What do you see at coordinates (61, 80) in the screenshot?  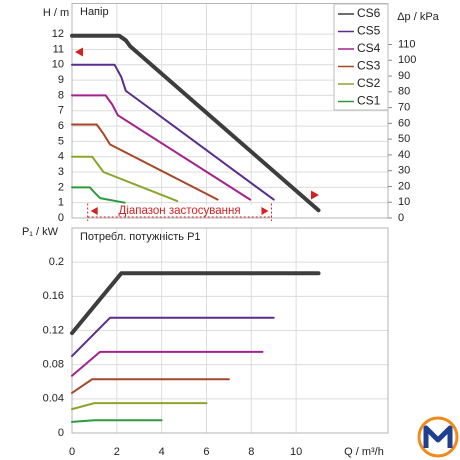 I see `y-tick-label: 9` at bounding box center [61, 80].